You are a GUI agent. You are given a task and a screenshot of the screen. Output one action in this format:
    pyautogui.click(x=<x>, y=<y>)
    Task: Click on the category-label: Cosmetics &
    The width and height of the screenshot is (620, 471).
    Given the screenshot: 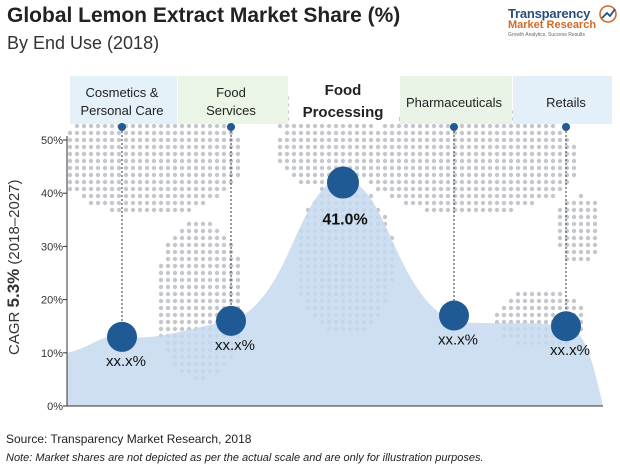 What is the action you would take?
    pyautogui.click(x=122, y=92)
    